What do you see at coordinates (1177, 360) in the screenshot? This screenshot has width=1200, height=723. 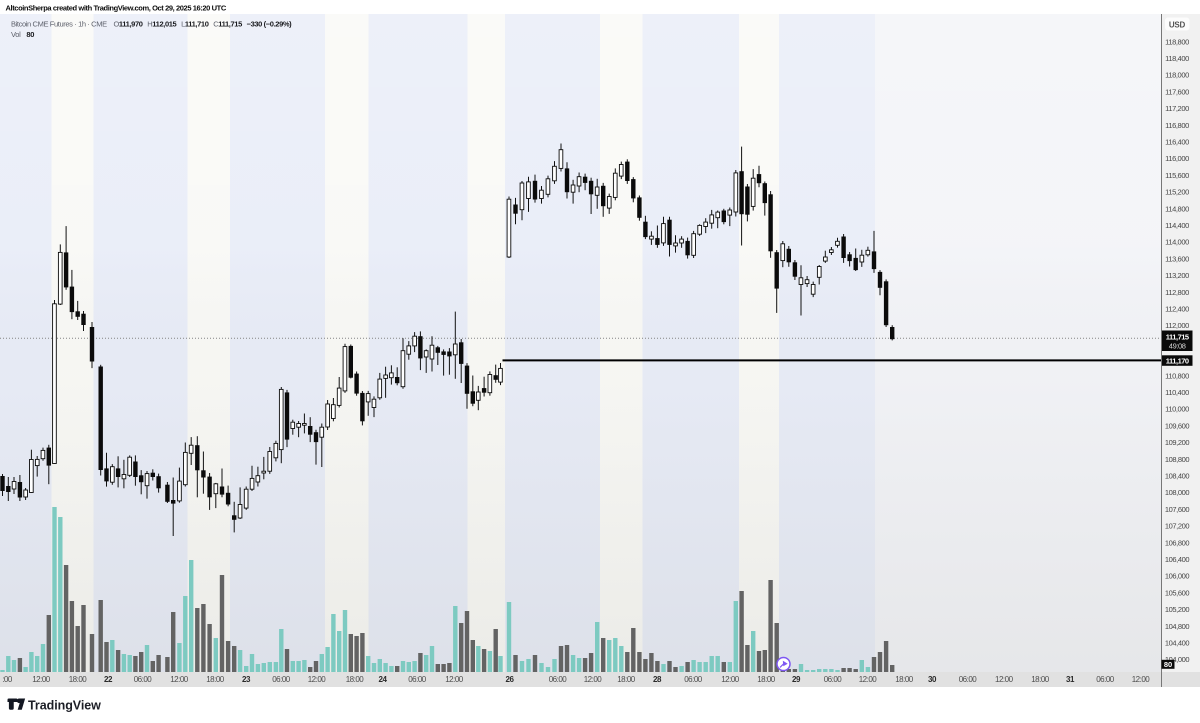 I see `svg-text: 111,170` at bounding box center [1177, 360].